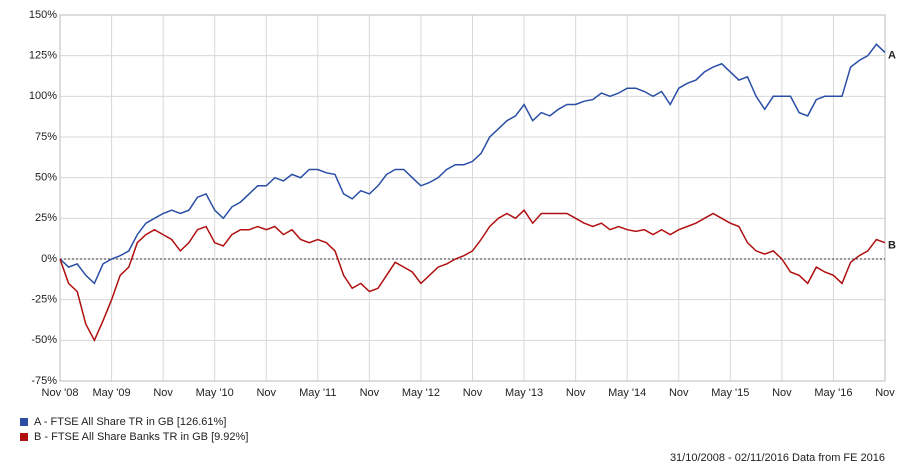 The height and width of the screenshot is (467, 900). I want to click on x-tick-label: May '15, so click(730, 393).